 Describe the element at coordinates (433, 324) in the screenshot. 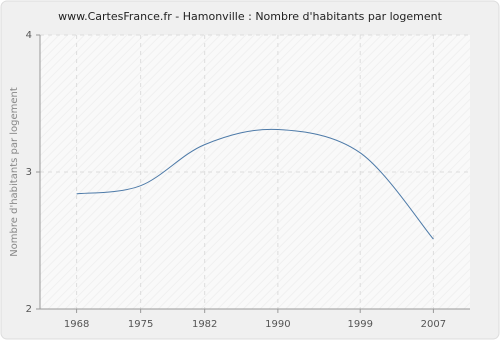

I see `x-tick-label: 2007` at that location.